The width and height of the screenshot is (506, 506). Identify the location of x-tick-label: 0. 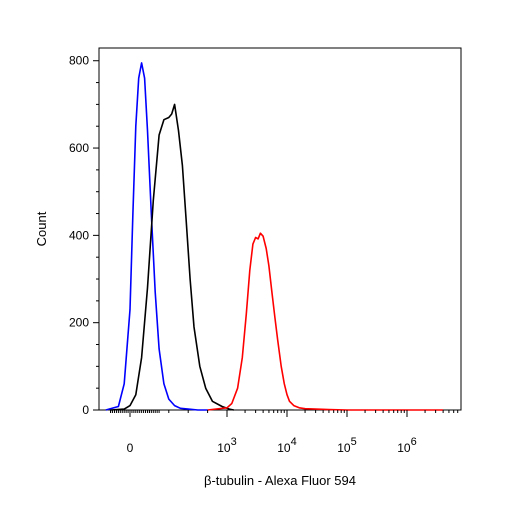
(130, 448).